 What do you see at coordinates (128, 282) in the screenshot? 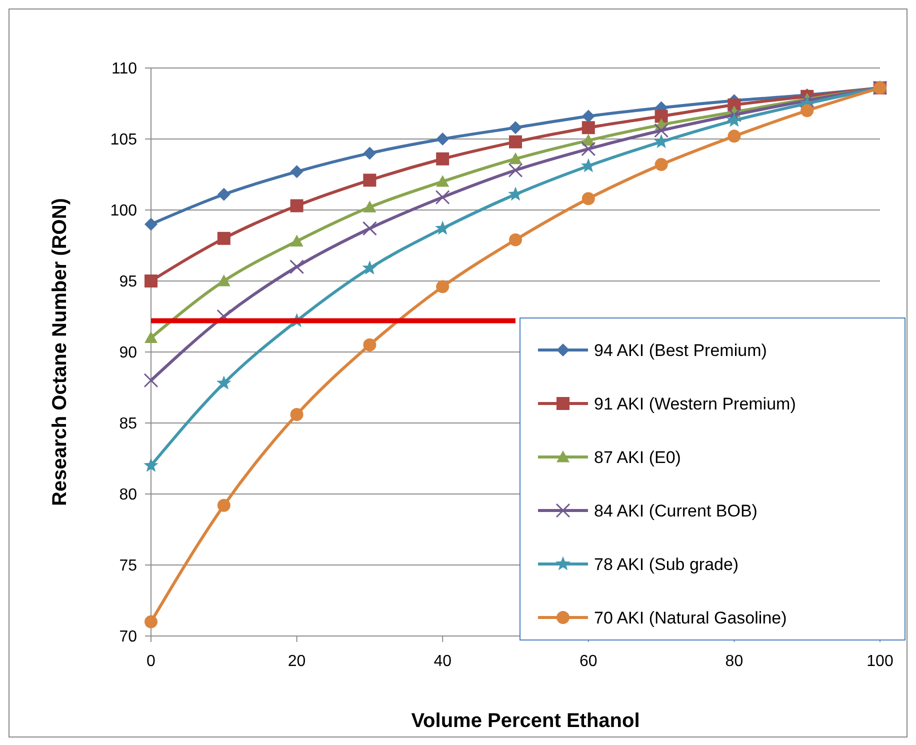
I see `y-tick-label: 95` at bounding box center [128, 282].